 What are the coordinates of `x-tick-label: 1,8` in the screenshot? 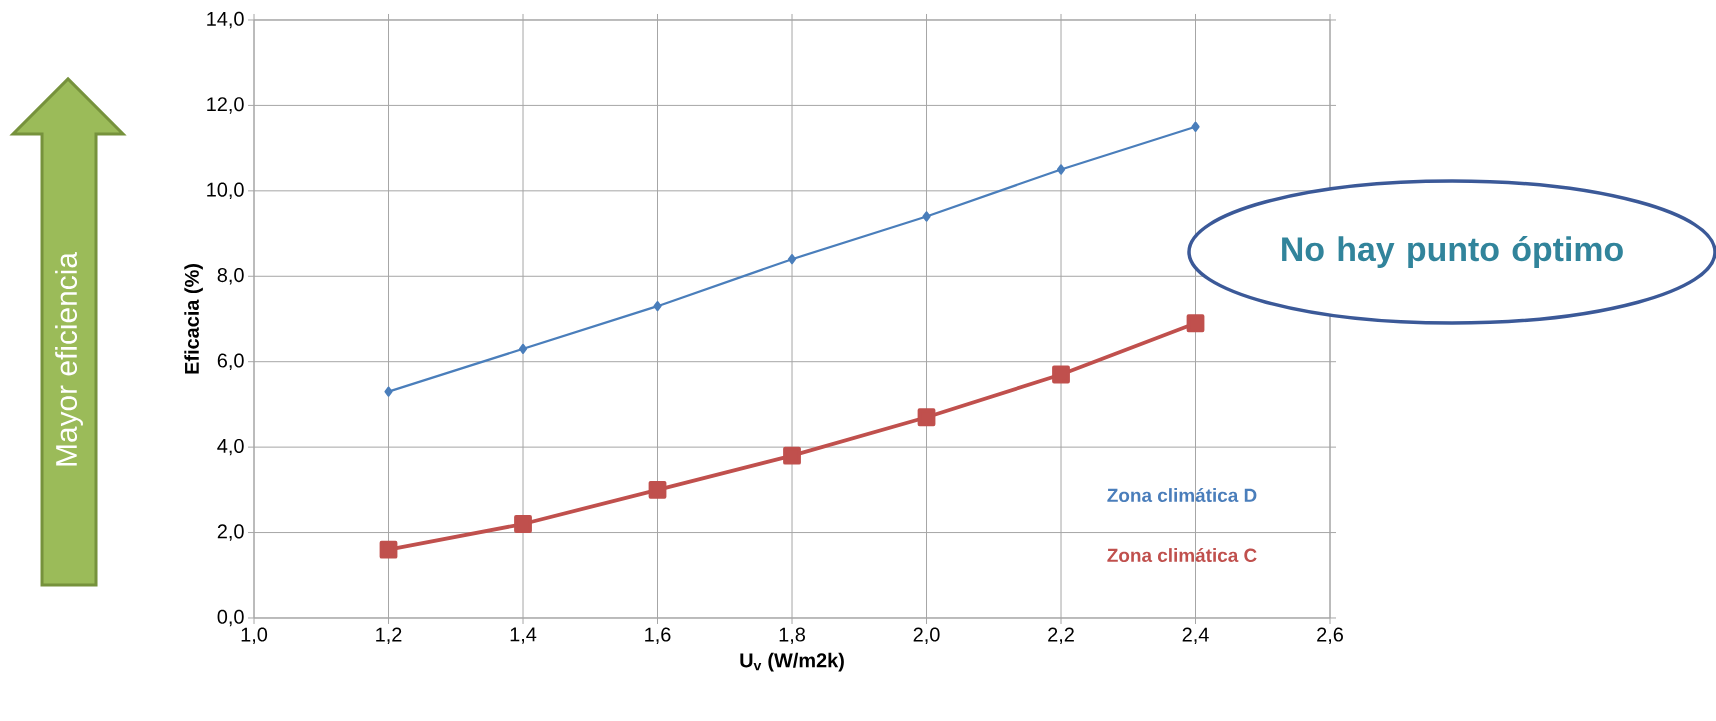 It's located at (792, 635).